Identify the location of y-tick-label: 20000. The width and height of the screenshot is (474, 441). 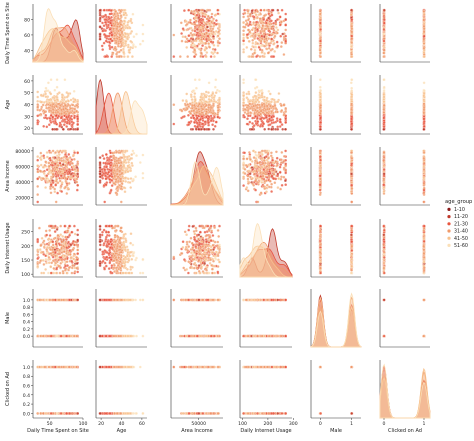
(22, 198).